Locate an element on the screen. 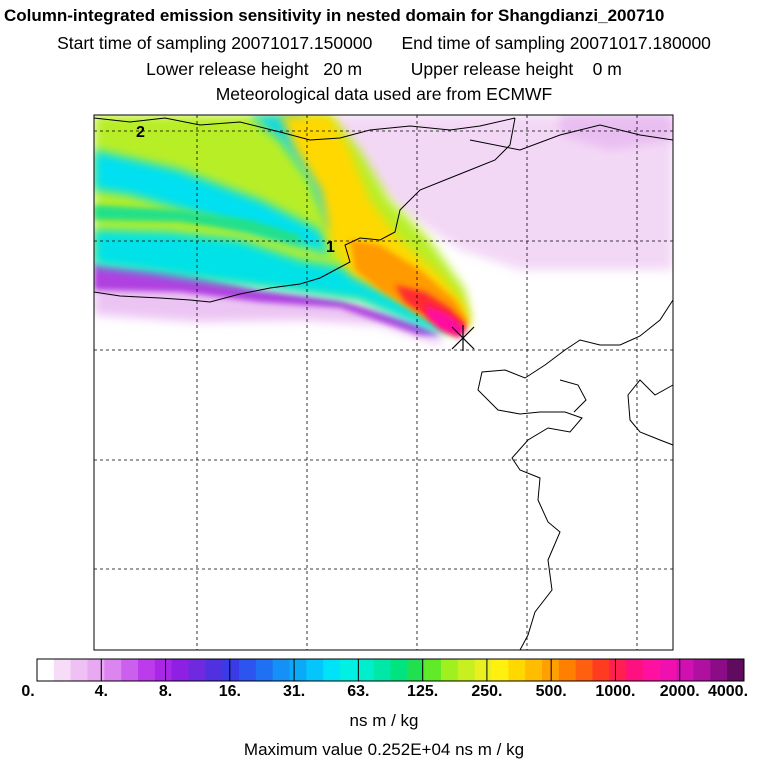  start-value: 20071017.150000 is located at coordinates (302, 43).